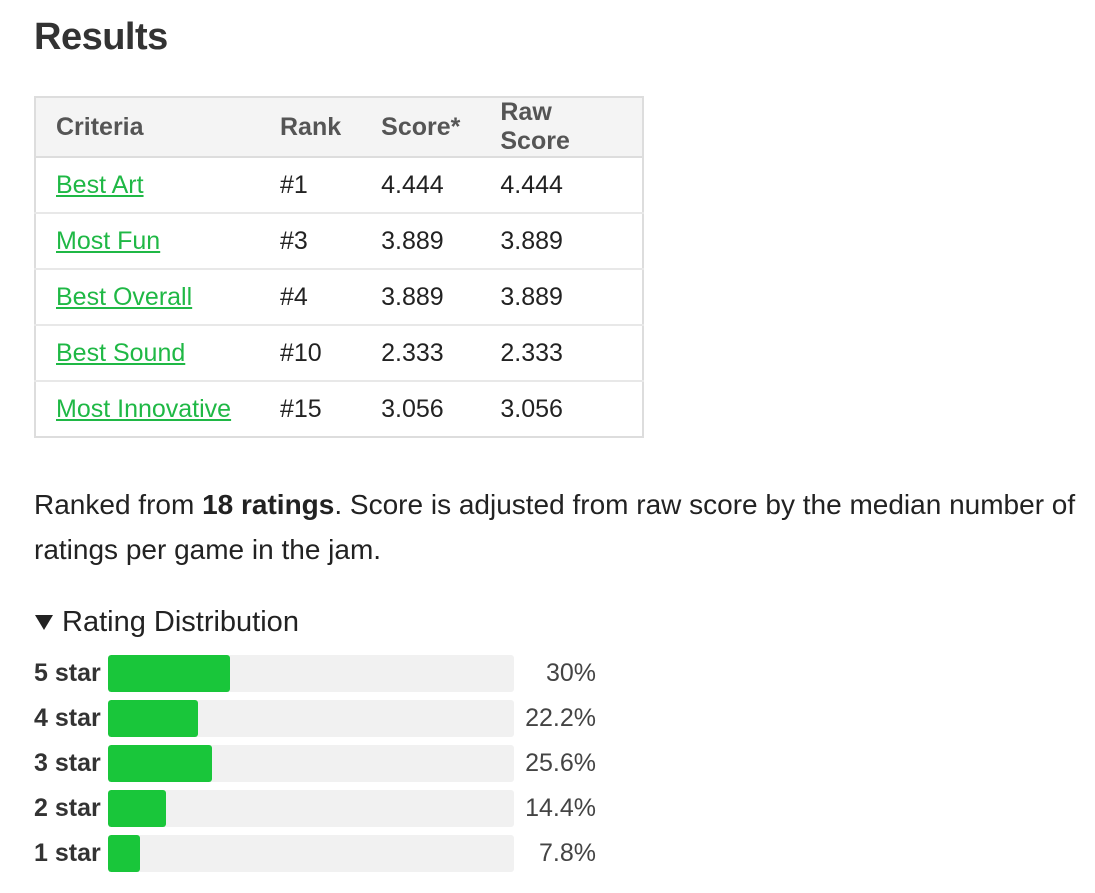  Describe the element at coordinates (560, 763) in the screenshot. I see `distribution-percent: 25.6%` at that location.